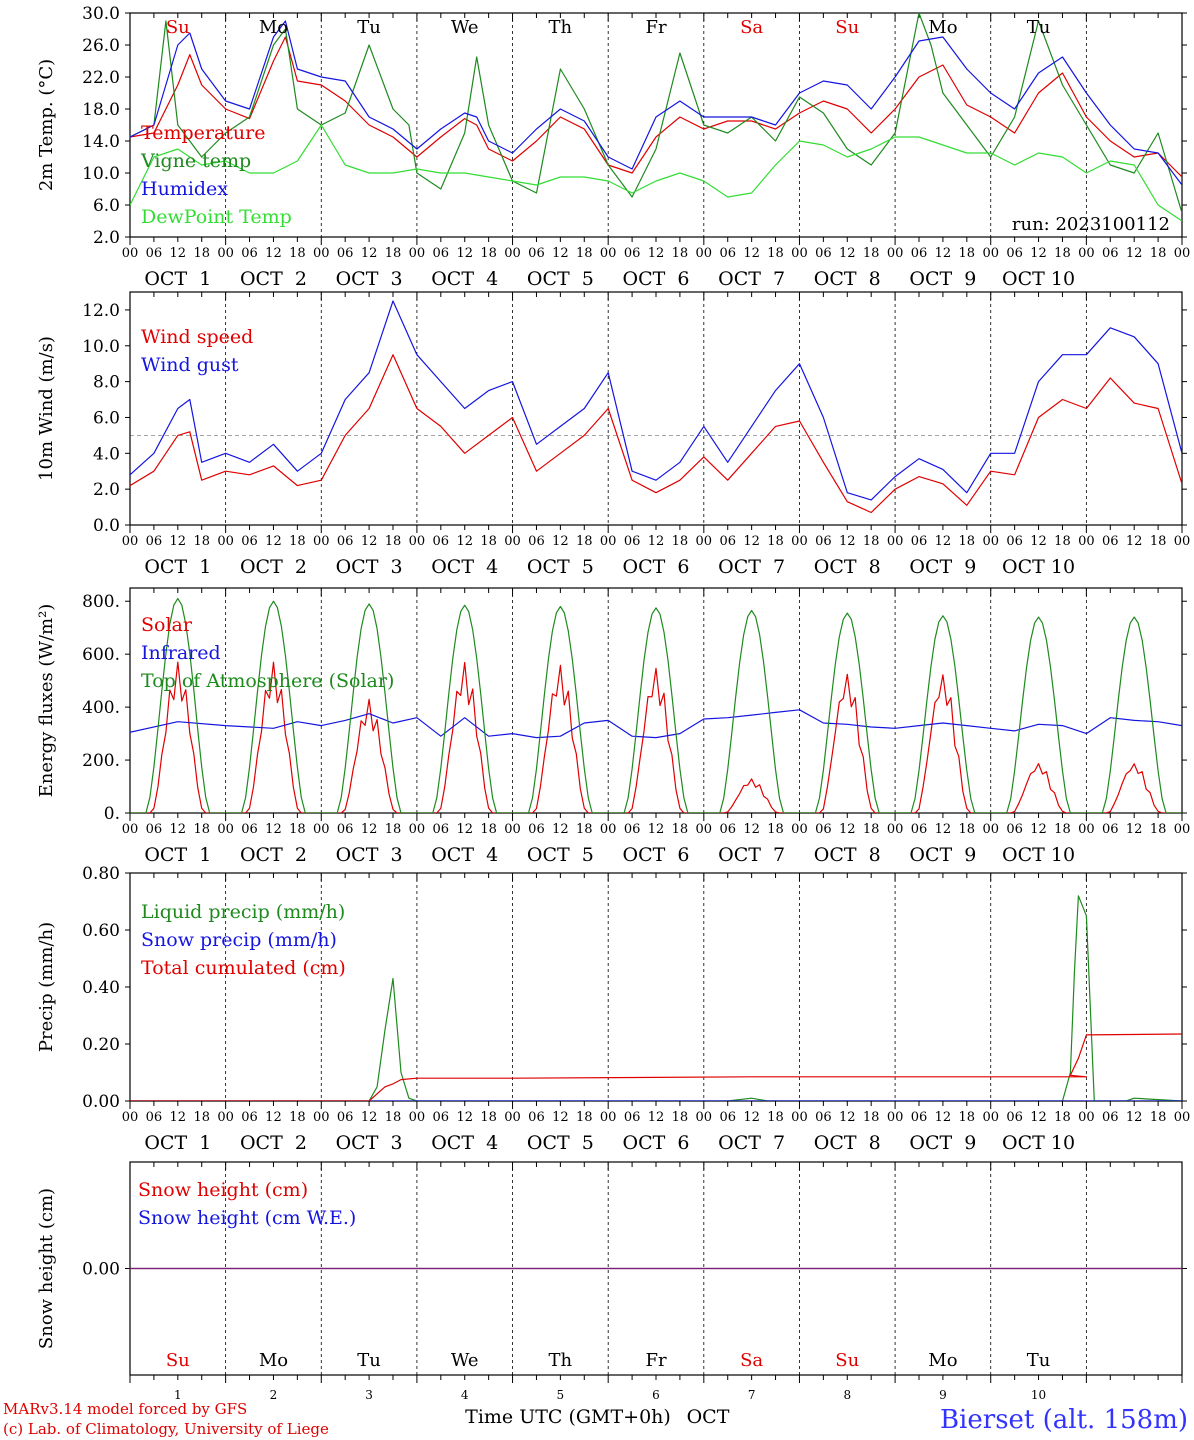 The width and height of the screenshot is (1194, 1440). I want to click on y-tick-label: 400., so click(101, 708).